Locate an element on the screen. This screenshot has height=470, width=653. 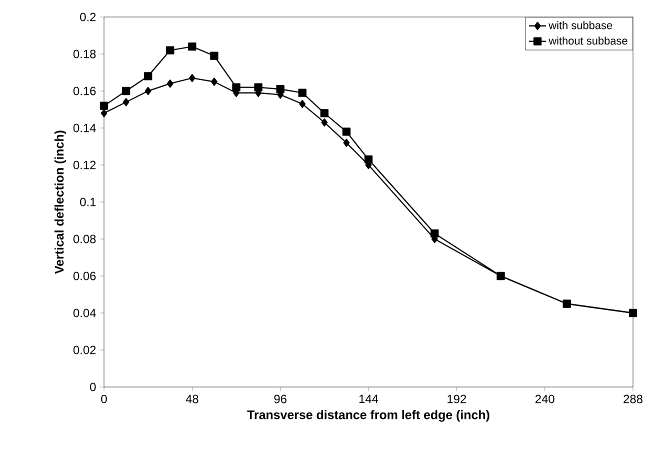
x-tick-label: 288 is located at coordinates (633, 399).